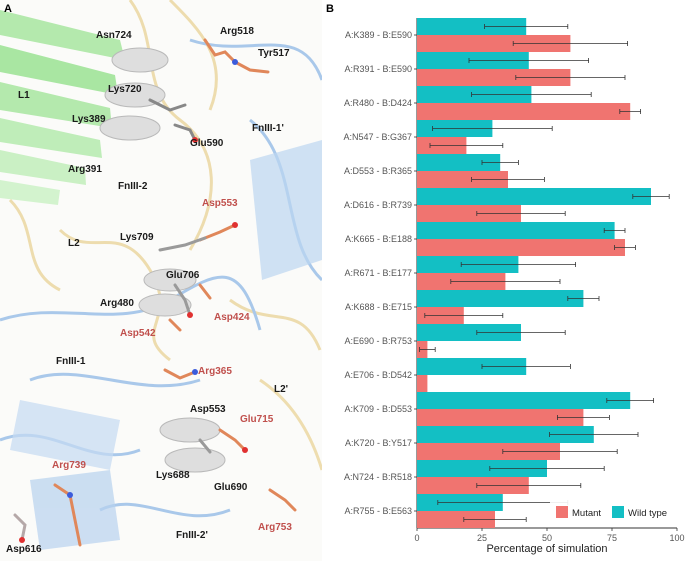 This screenshot has width=685, height=566. I want to click on label-lys389: Lys389, so click(89, 119).